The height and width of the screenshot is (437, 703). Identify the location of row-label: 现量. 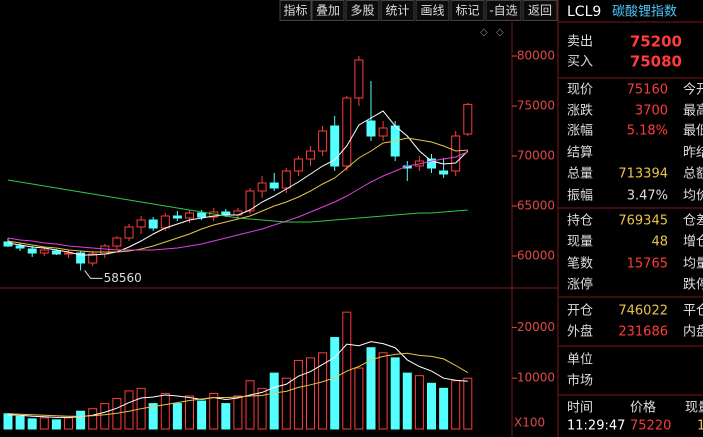
(580, 242).